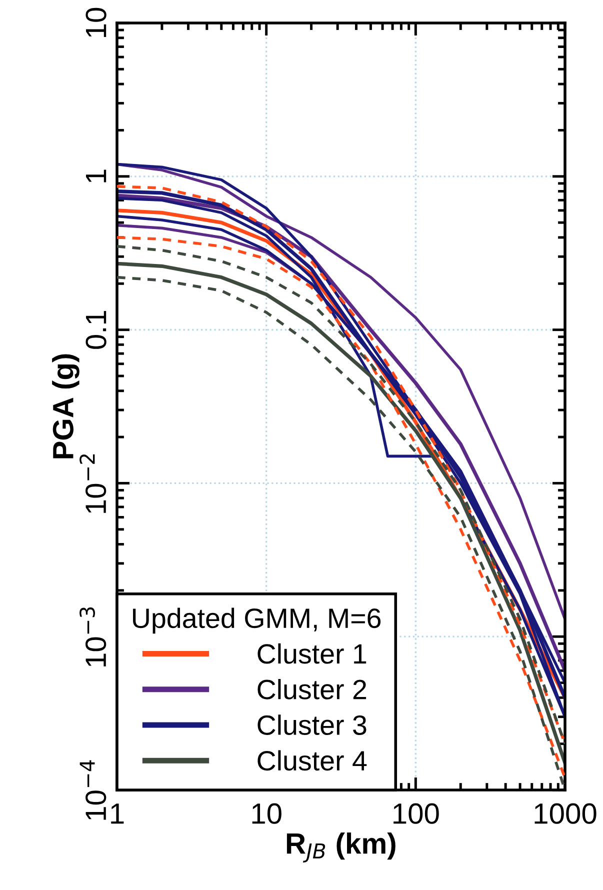  What do you see at coordinates (96, 176) in the screenshot?
I see `y-tick-label: 1` at bounding box center [96, 176].